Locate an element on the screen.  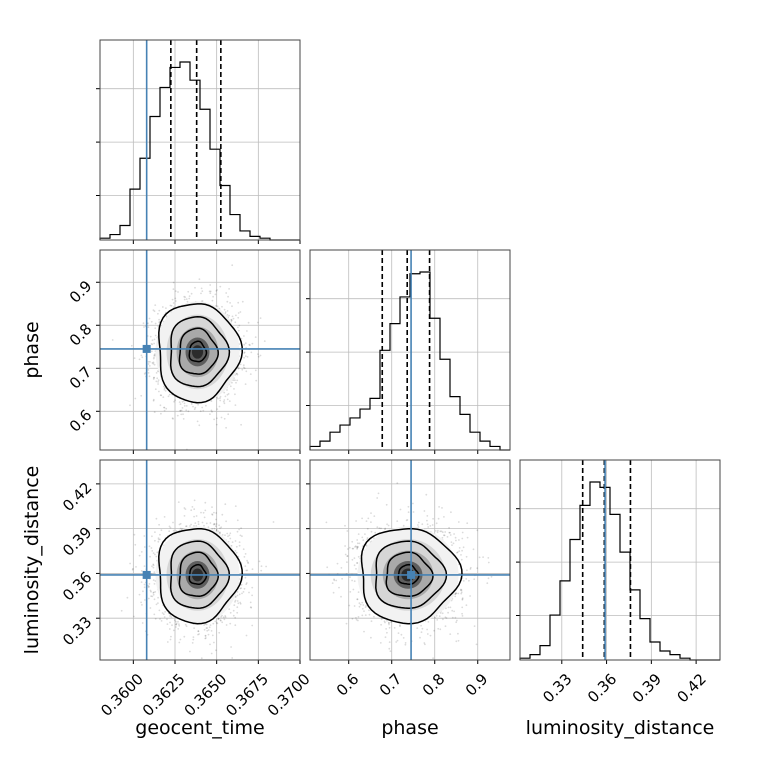
histogram-phase is located at coordinates (409, 361).